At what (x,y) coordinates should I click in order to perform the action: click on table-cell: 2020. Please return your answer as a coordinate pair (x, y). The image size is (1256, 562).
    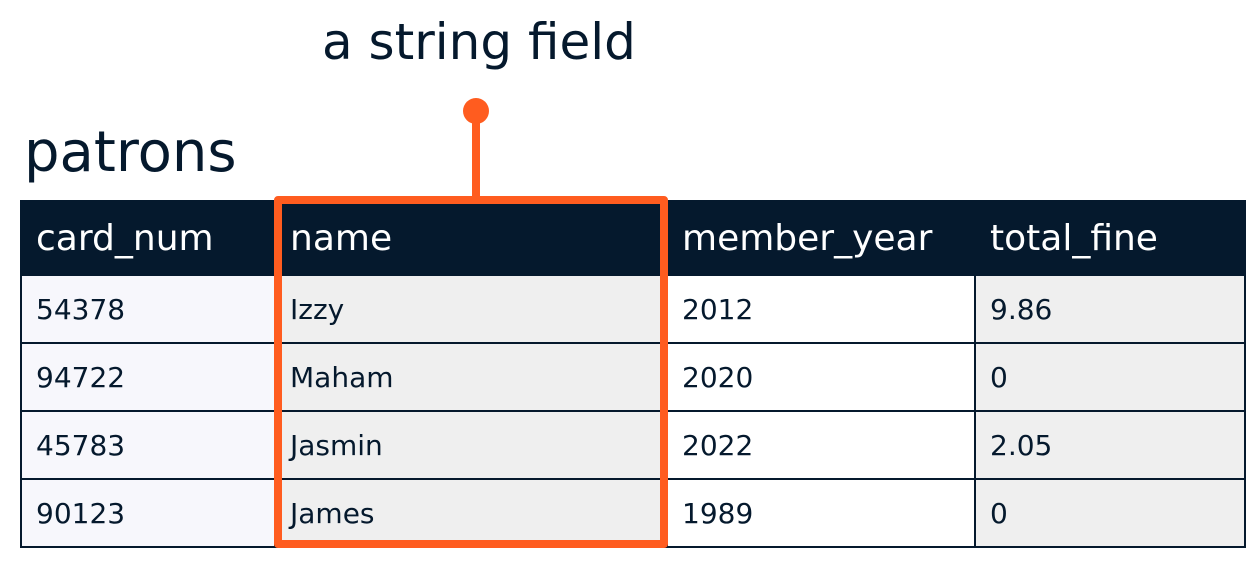
    Looking at the image, I should click on (821, 377).